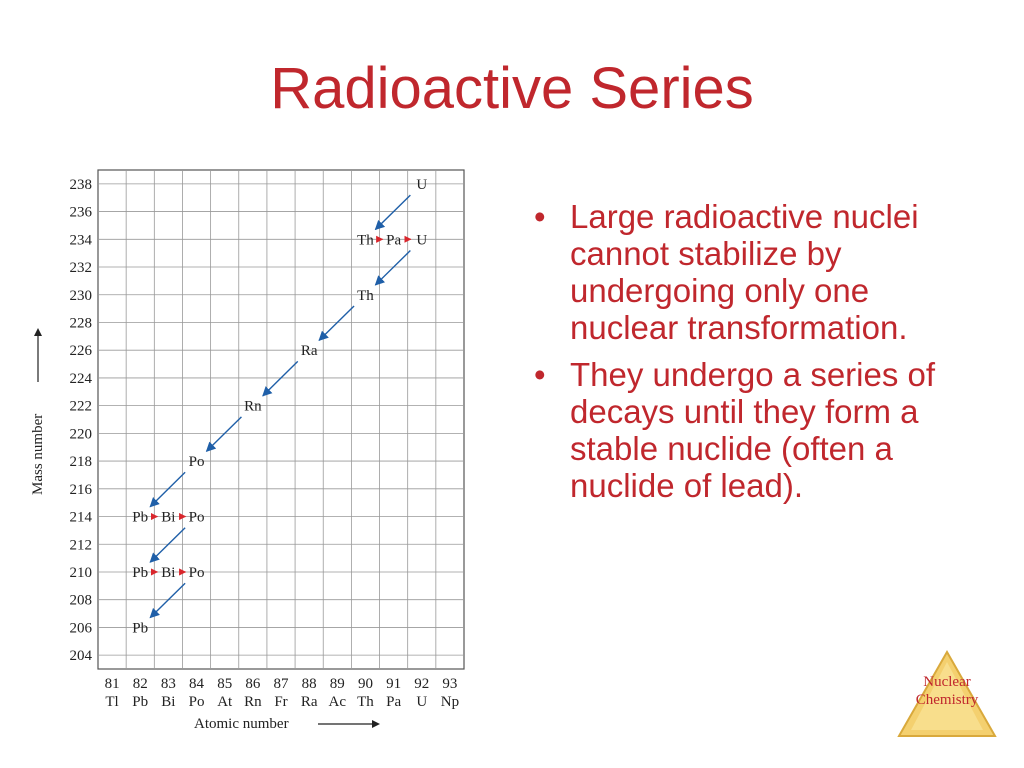  I want to click on x-tick-symbol: Ra, so click(309, 702).